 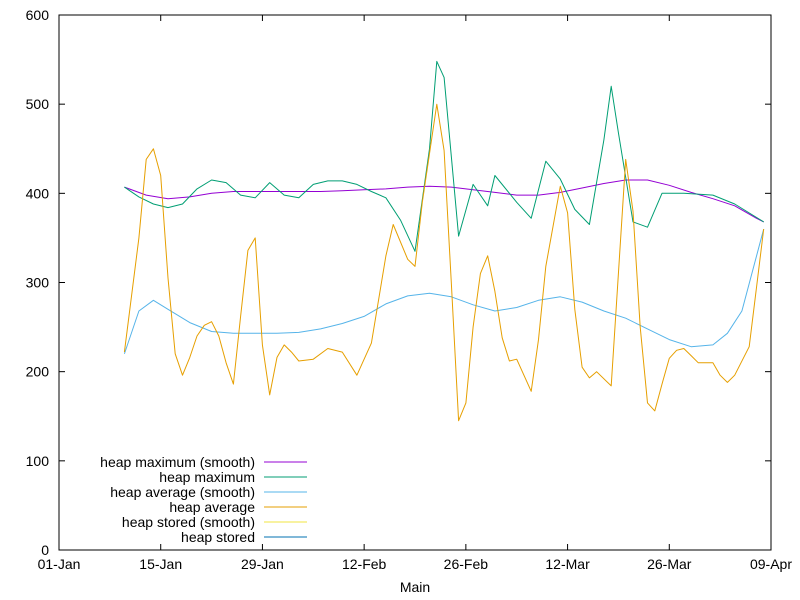 I want to click on legend-label: heap stored, so click(x=218, y=537).